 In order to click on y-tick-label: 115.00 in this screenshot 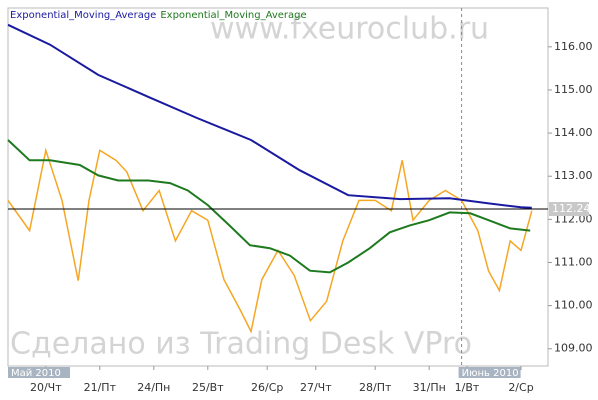, I will do `click(573, 89)`.